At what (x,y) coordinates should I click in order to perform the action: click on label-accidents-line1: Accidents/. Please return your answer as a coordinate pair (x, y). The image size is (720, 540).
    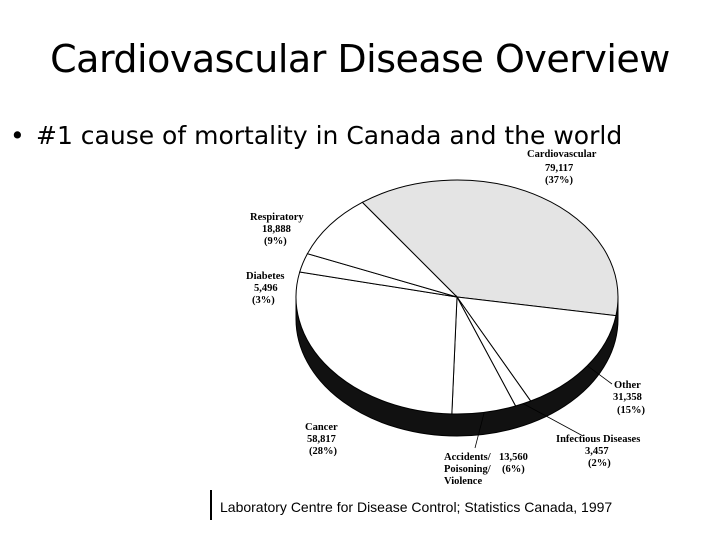
    Looking at the image, I should click on (468, 457).